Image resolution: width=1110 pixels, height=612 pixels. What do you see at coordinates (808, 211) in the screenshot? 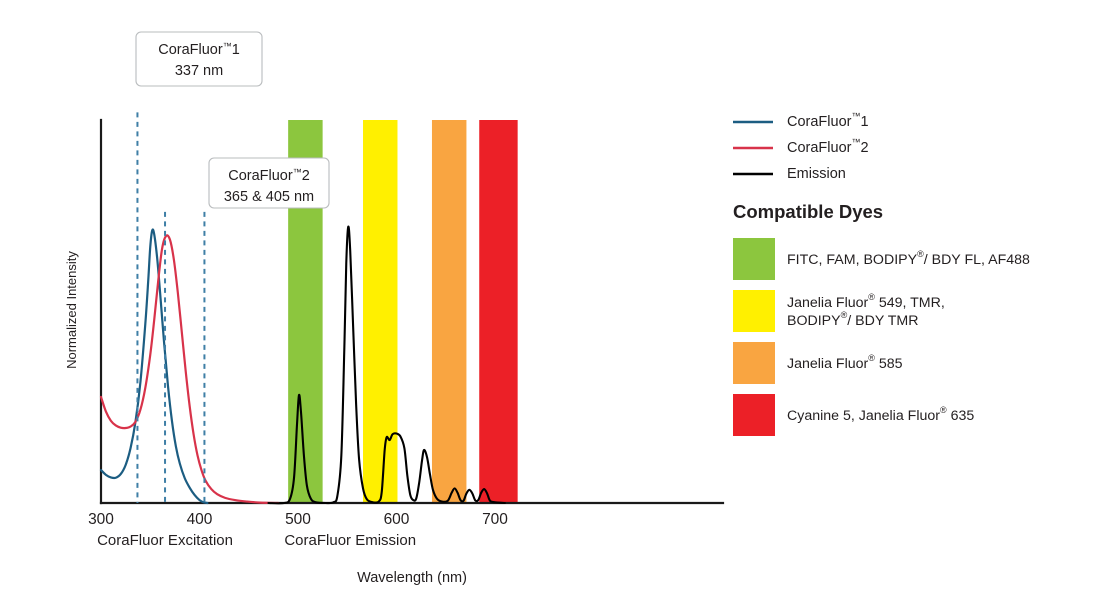
I see `compatible-dyes-heading: Compatible Dyes` at bounding box center [808, 211].